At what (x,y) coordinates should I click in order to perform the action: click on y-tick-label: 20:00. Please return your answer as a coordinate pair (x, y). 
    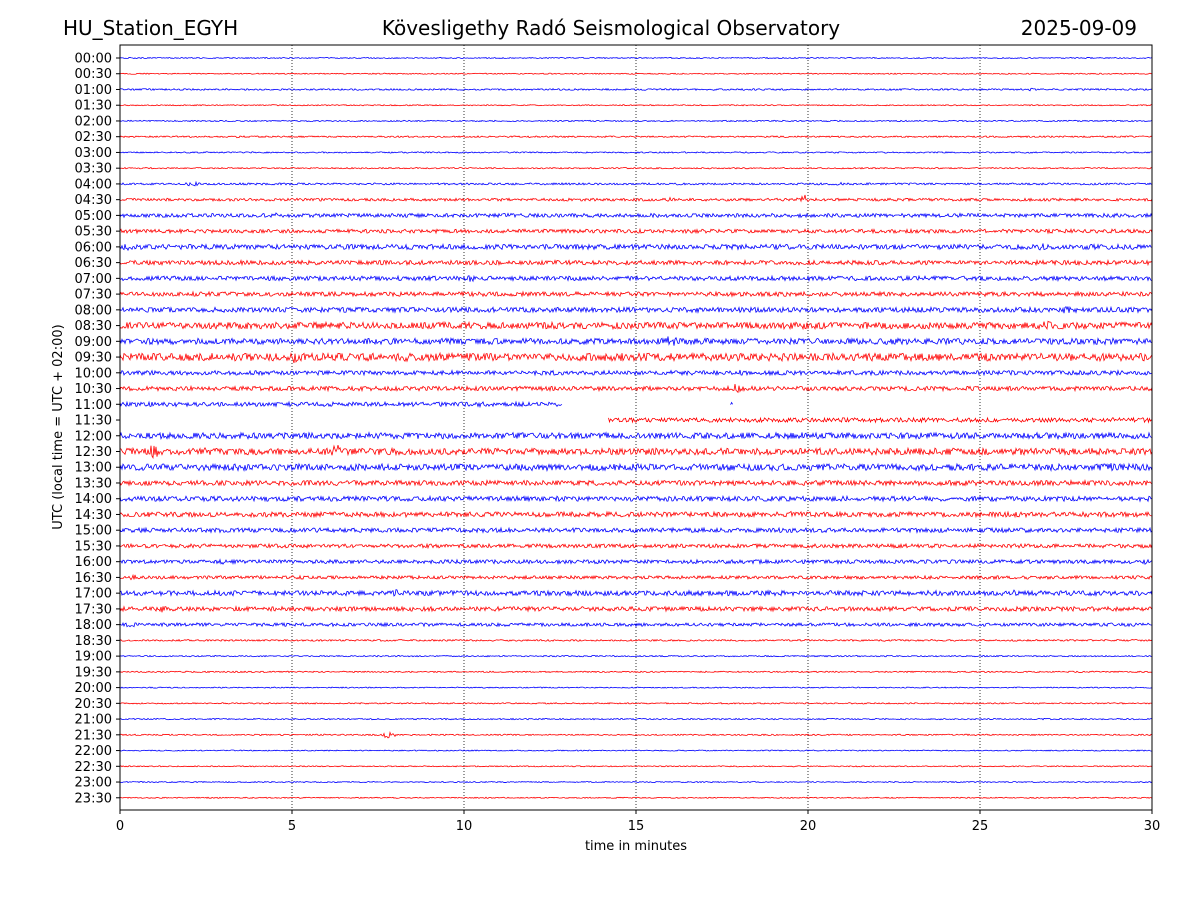
    Looking at the image, I should click on (93, 688).